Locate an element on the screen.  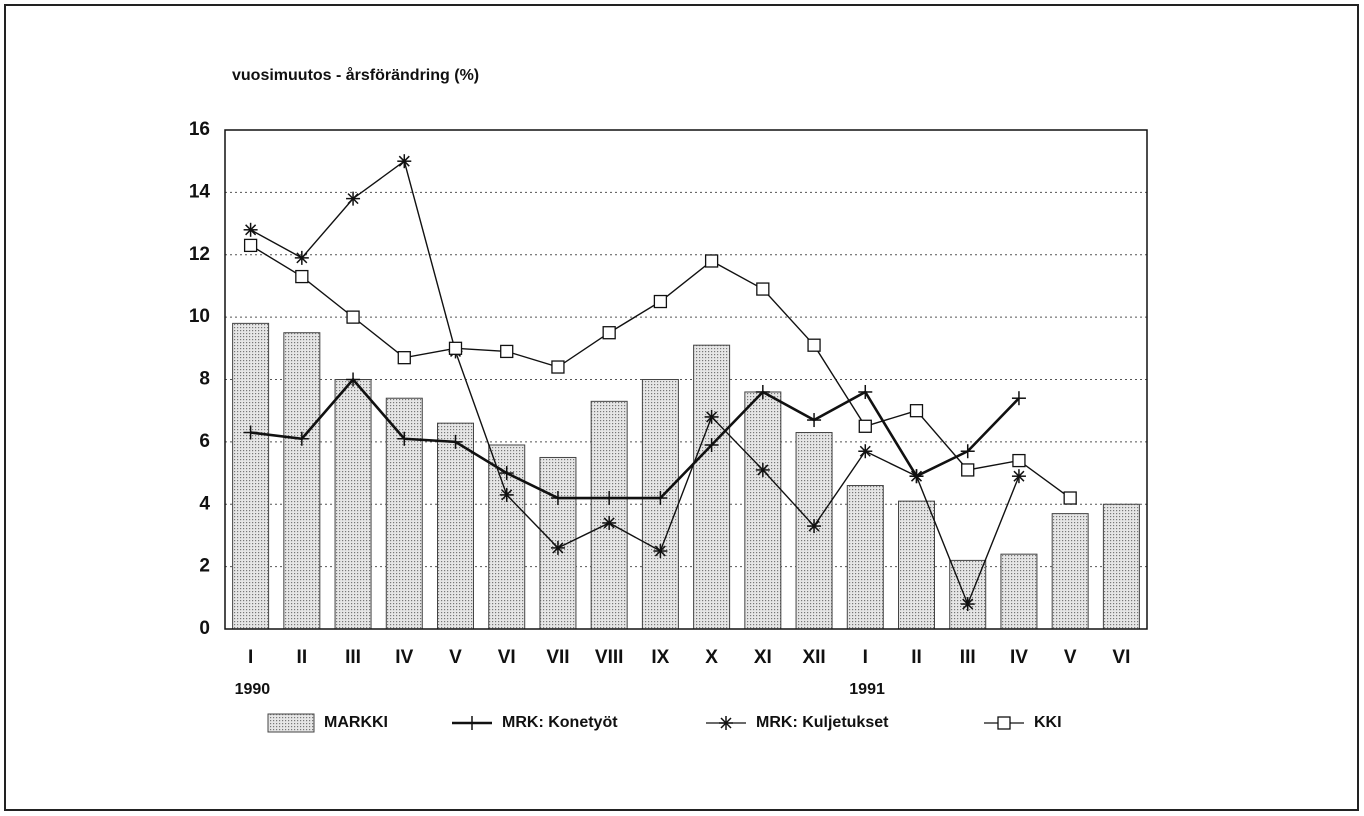
y-tick-label: 6 is located at coordinates (204, 441).